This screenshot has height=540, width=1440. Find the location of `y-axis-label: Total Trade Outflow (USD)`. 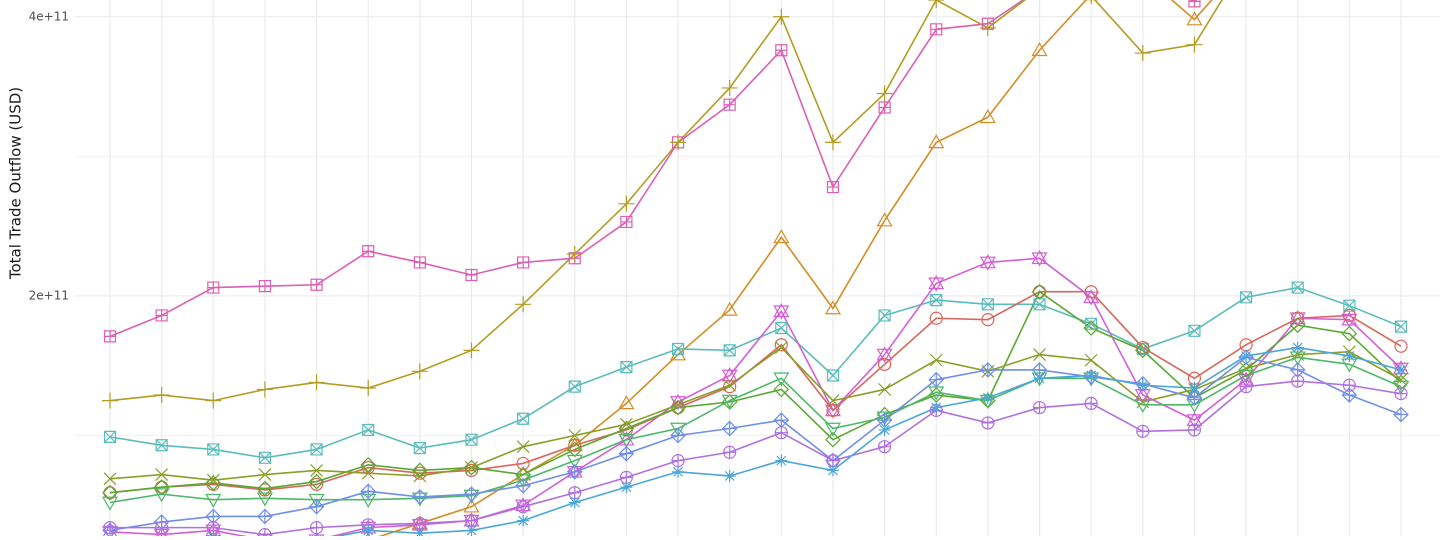

y-axis-label: Total Trade Outflow (USD) is located at coordinates (16, 183).